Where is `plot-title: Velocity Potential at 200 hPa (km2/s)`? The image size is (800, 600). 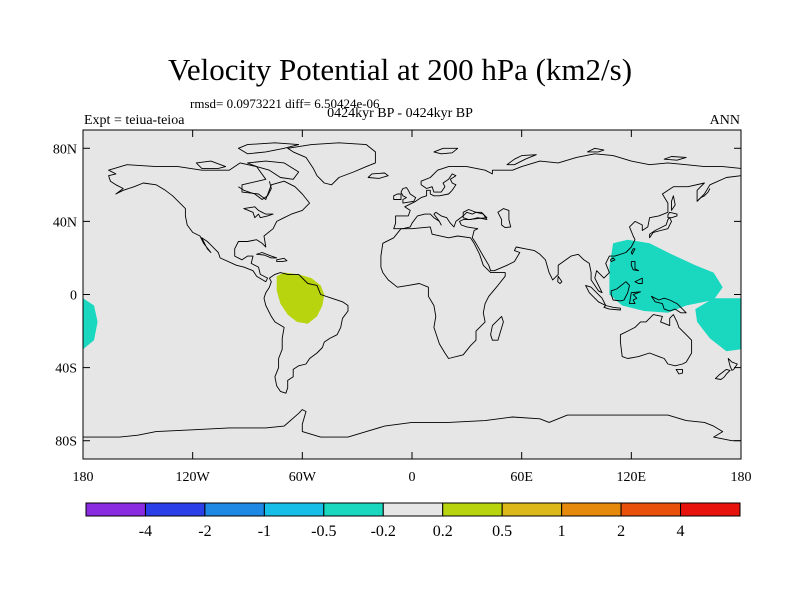 plot-title: Velocity Potential at 200 hPa (km2/s) is located at coordinates (400, 69).